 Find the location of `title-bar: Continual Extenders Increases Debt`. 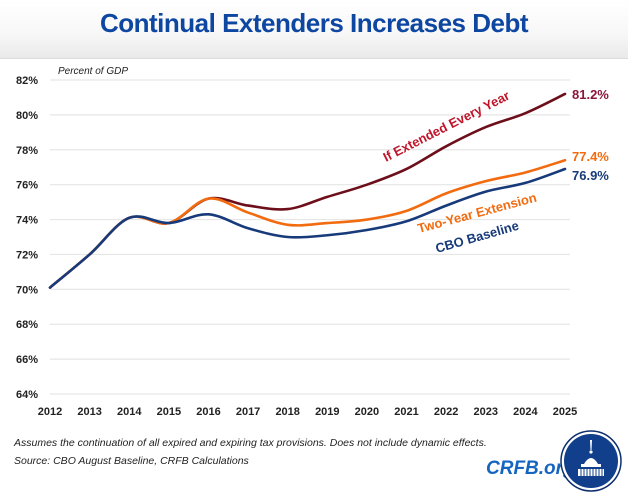

title-bar: Continual Extenders Increases Debt is located at coordinates (314, 29).